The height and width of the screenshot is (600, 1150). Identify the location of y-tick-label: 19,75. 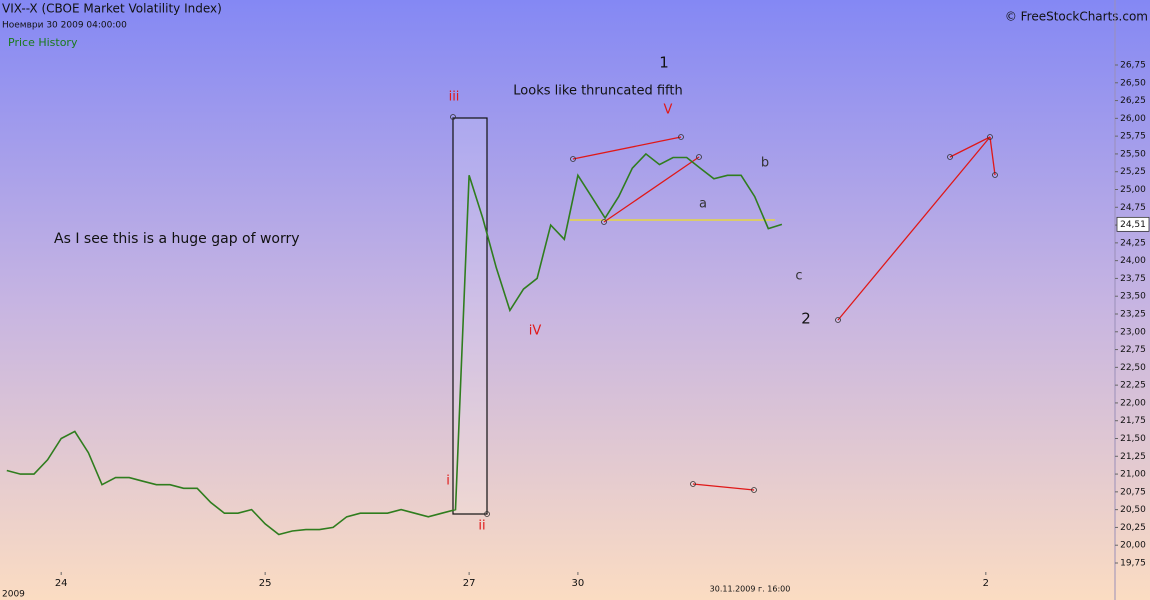
(1133, 564).